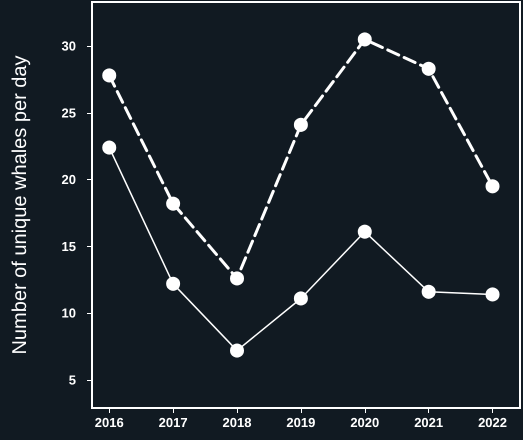 The height and width of the screenshot is (440, 523). Describe the element at coordinates (69, 112) in the screenshot. I see `y-tick-label: 25` at that location.